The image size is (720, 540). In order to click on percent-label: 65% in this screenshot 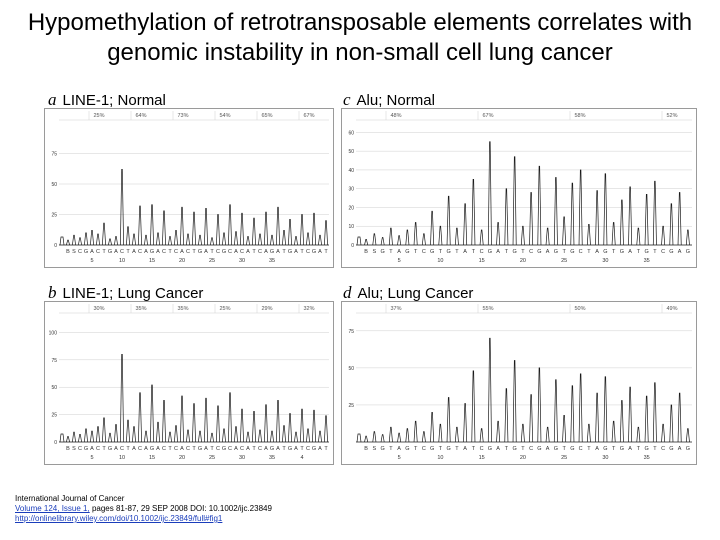, I will do `click(266, 116)`.